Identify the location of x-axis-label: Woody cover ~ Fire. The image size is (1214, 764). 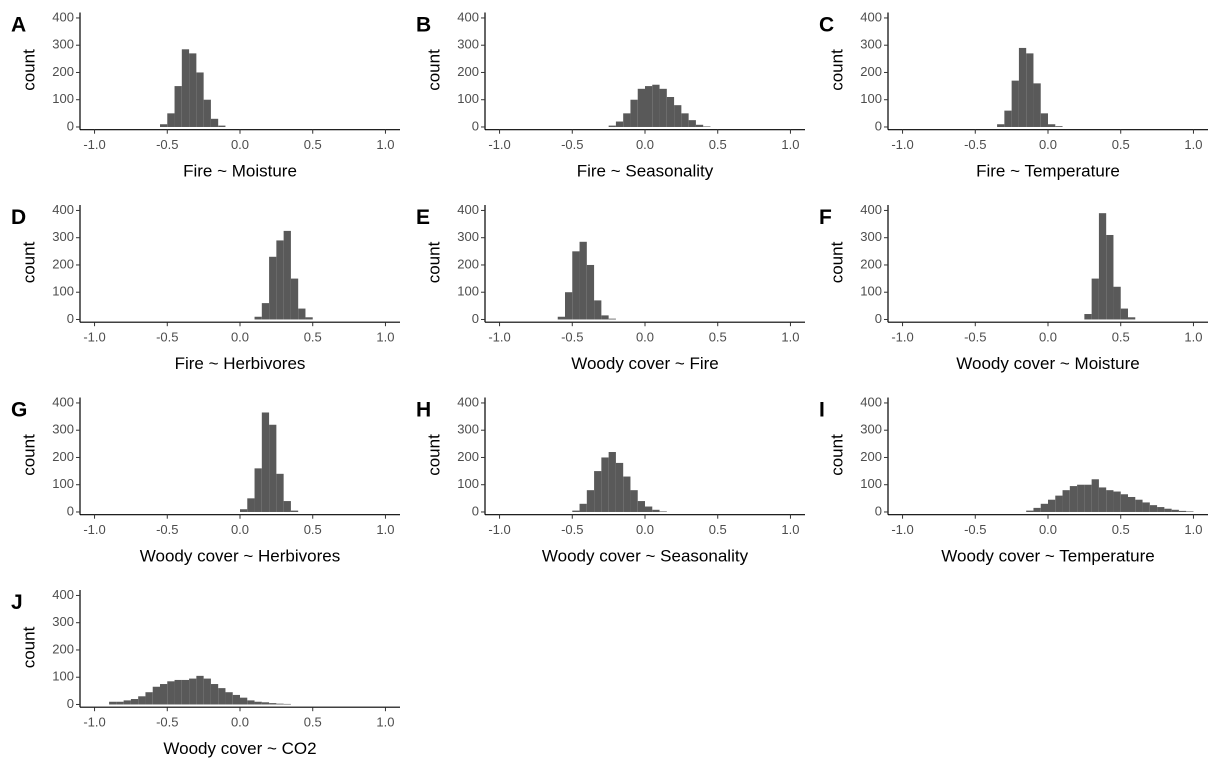
(645, 363).